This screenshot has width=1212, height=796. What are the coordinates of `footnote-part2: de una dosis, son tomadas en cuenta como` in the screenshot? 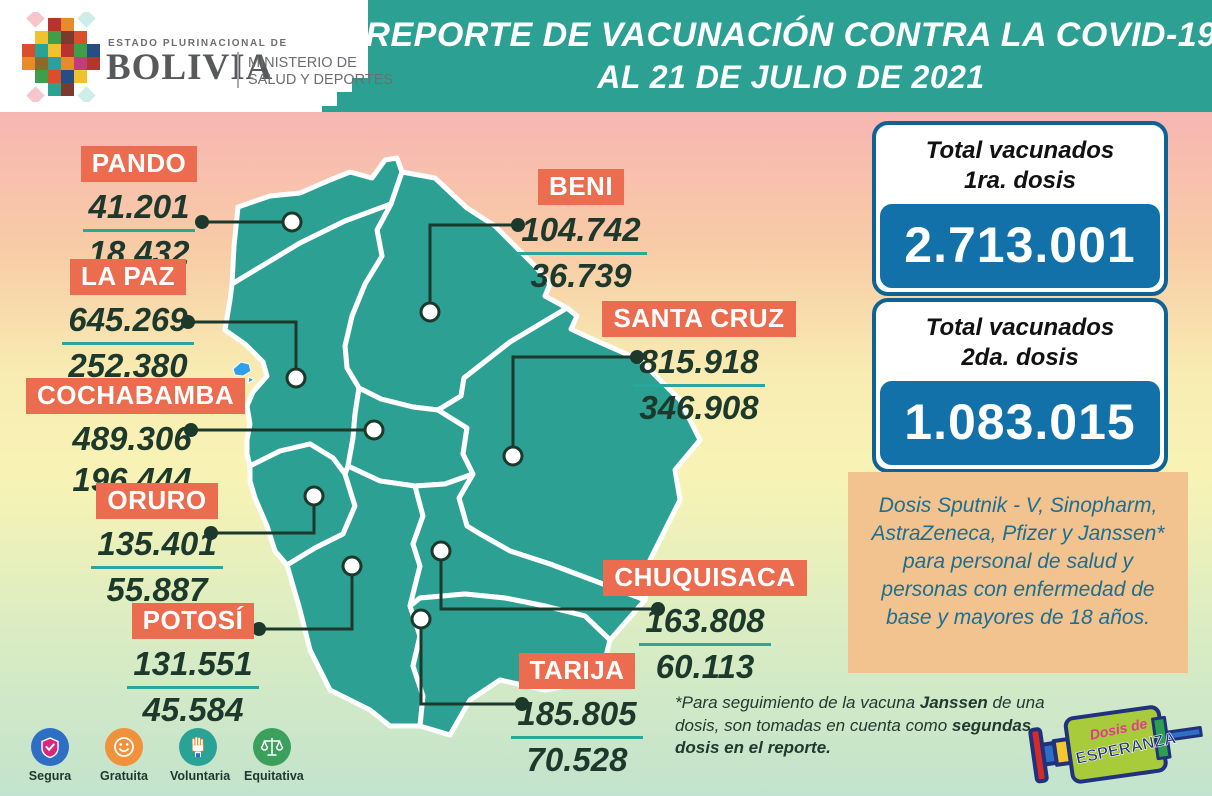 It's located at (860, 714).